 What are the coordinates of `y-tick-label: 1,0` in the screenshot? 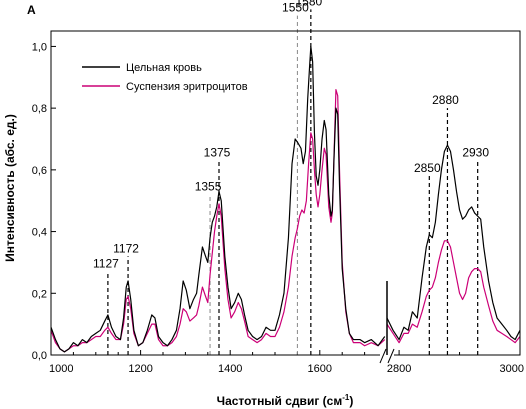 It's located at (39, 47).